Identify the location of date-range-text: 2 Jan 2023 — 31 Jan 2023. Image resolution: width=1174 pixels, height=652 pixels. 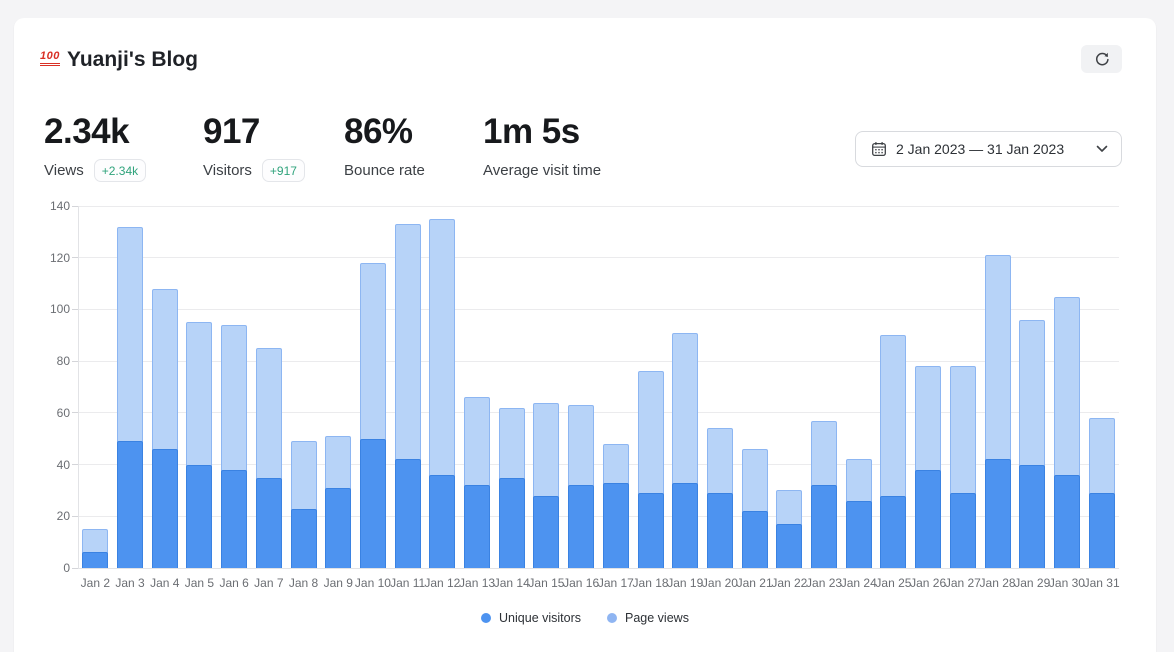
(980, 149).